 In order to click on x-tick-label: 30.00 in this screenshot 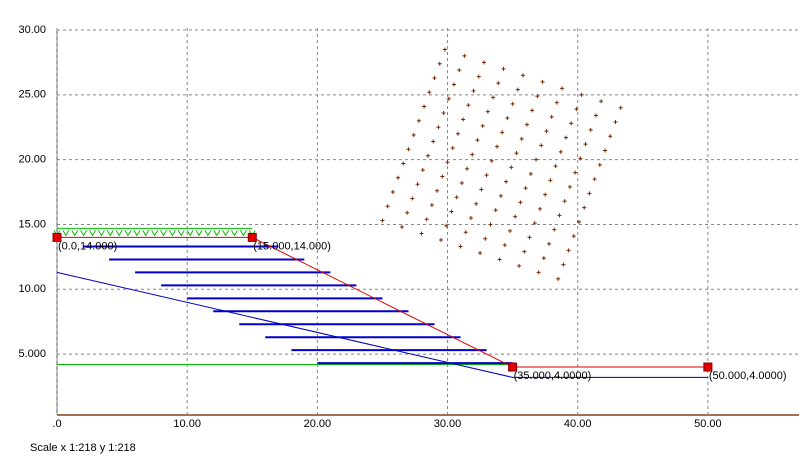, I will do `click(448, 424)`.